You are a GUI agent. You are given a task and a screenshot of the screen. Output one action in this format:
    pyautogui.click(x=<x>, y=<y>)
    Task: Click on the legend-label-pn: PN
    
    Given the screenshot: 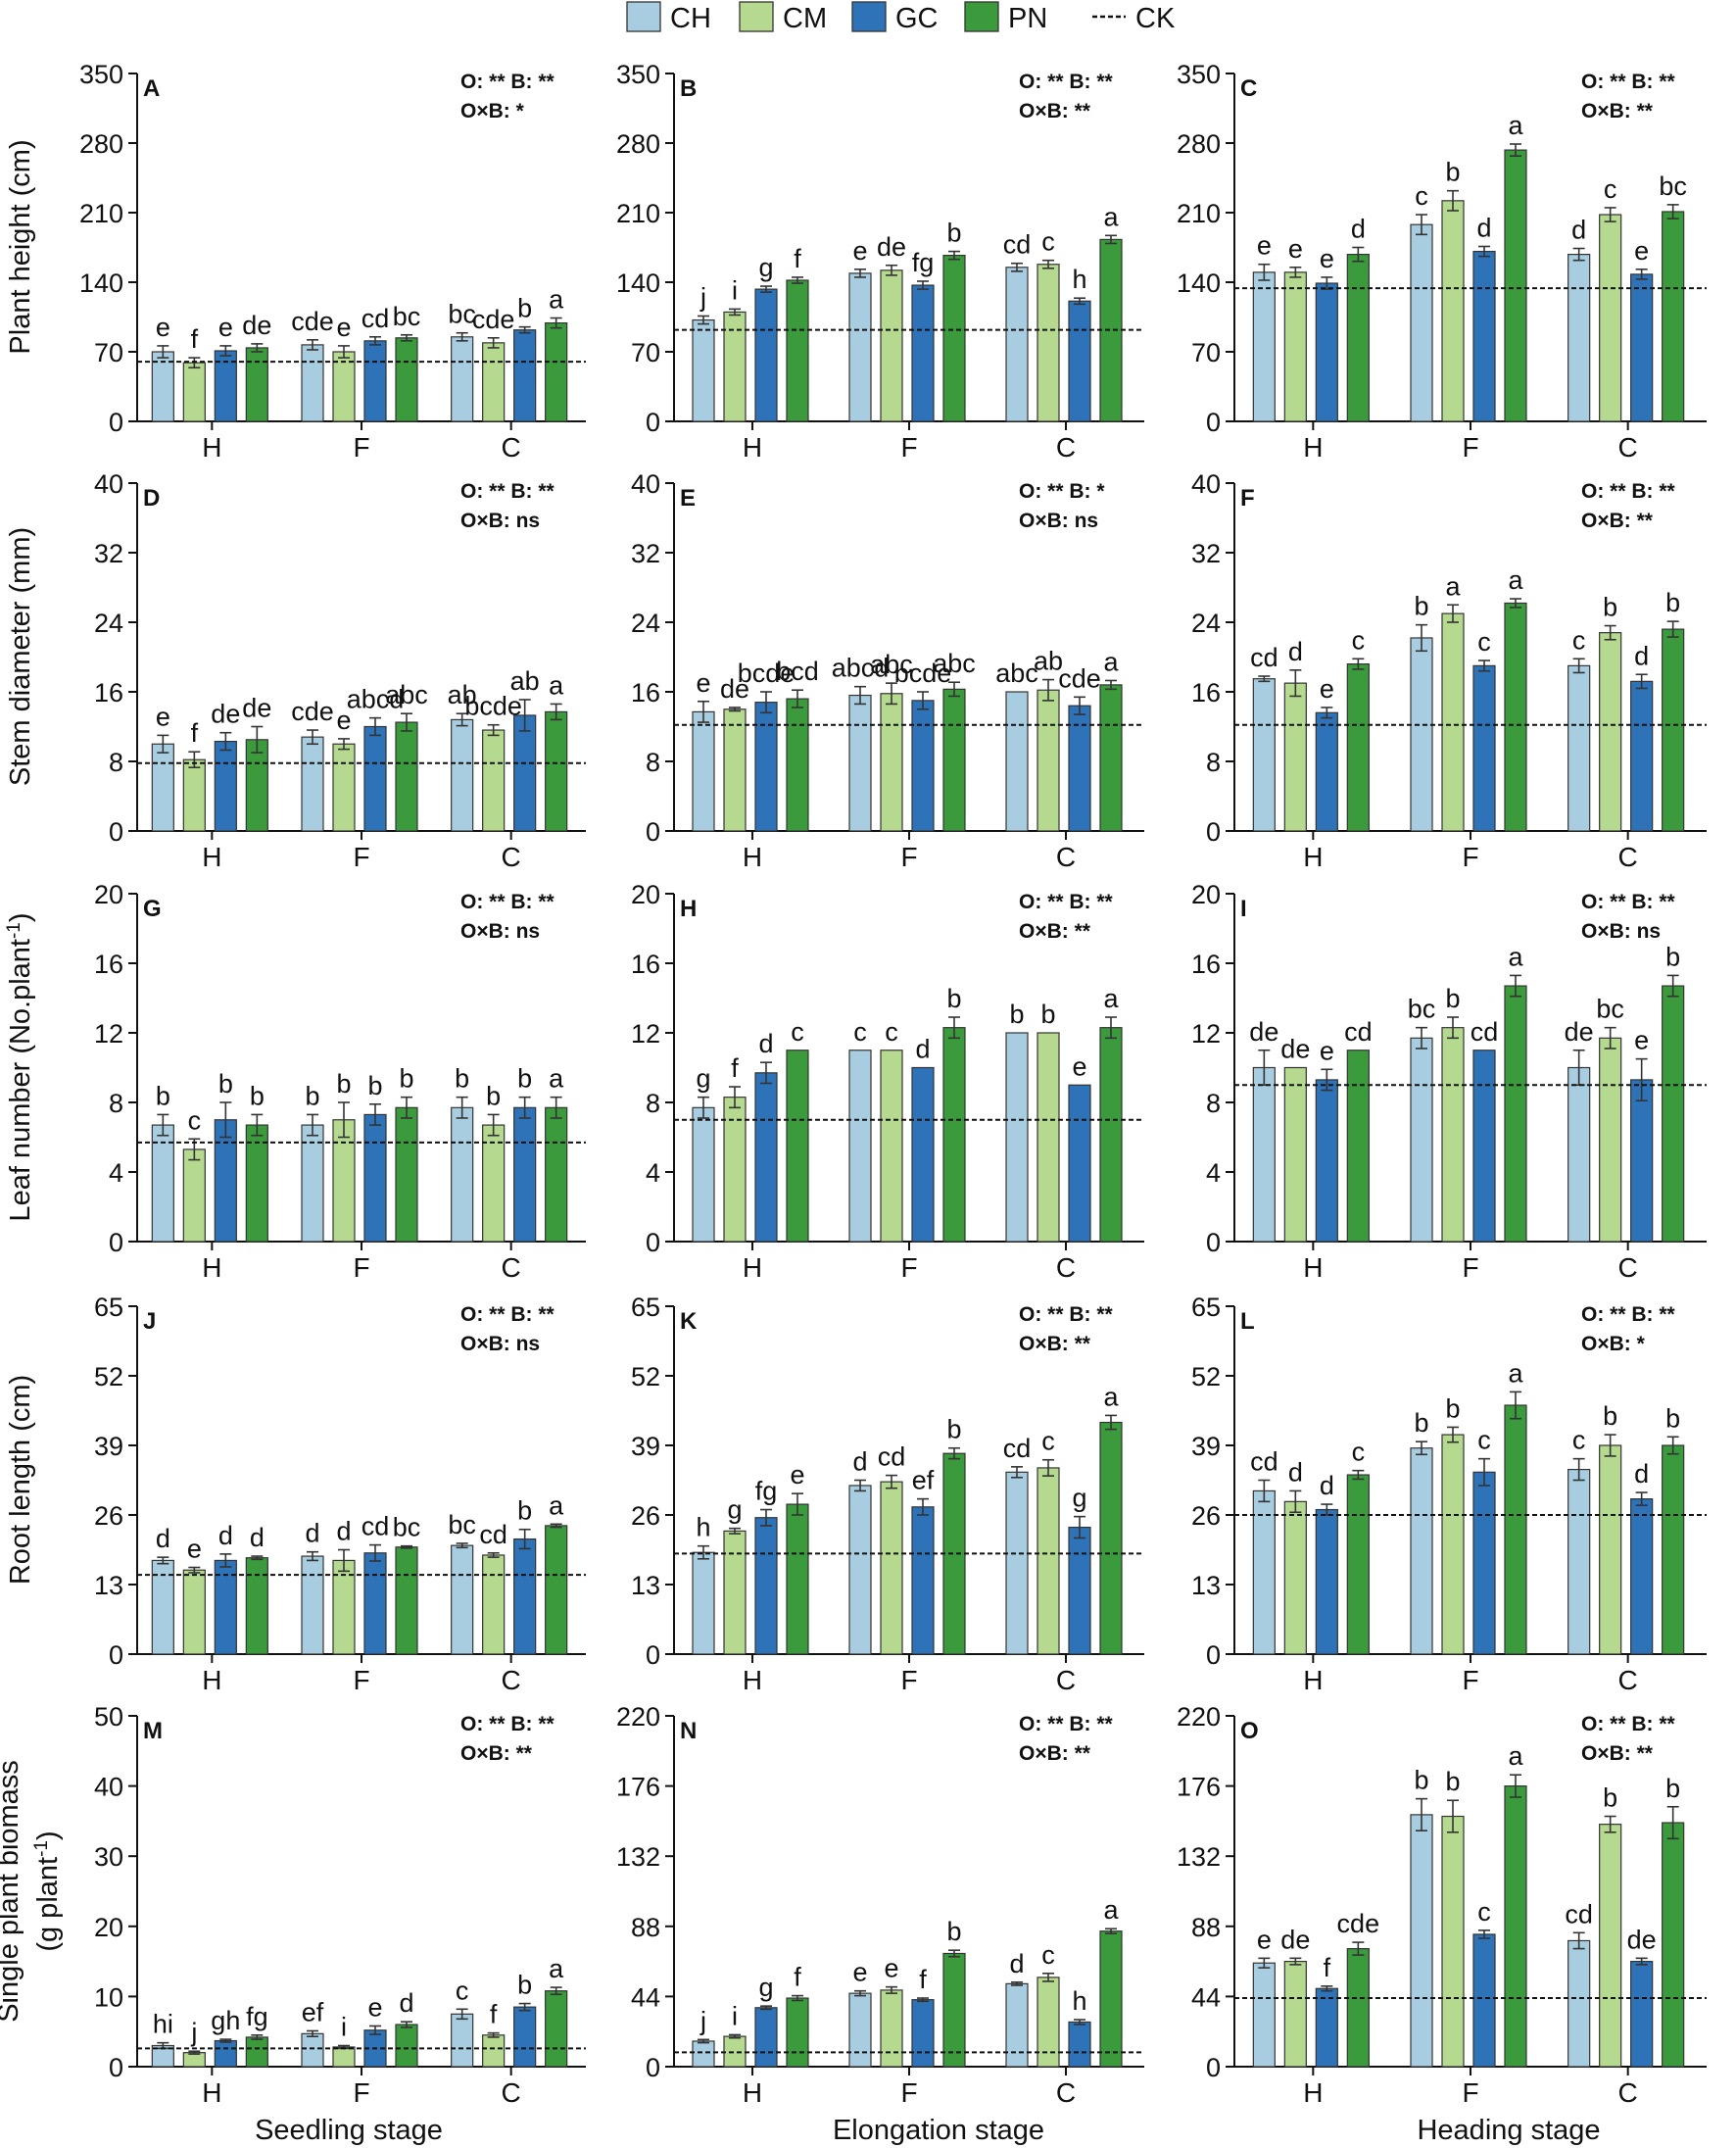 What is the action you would take?
    pyautogui.click(x=1027, y=18)
    